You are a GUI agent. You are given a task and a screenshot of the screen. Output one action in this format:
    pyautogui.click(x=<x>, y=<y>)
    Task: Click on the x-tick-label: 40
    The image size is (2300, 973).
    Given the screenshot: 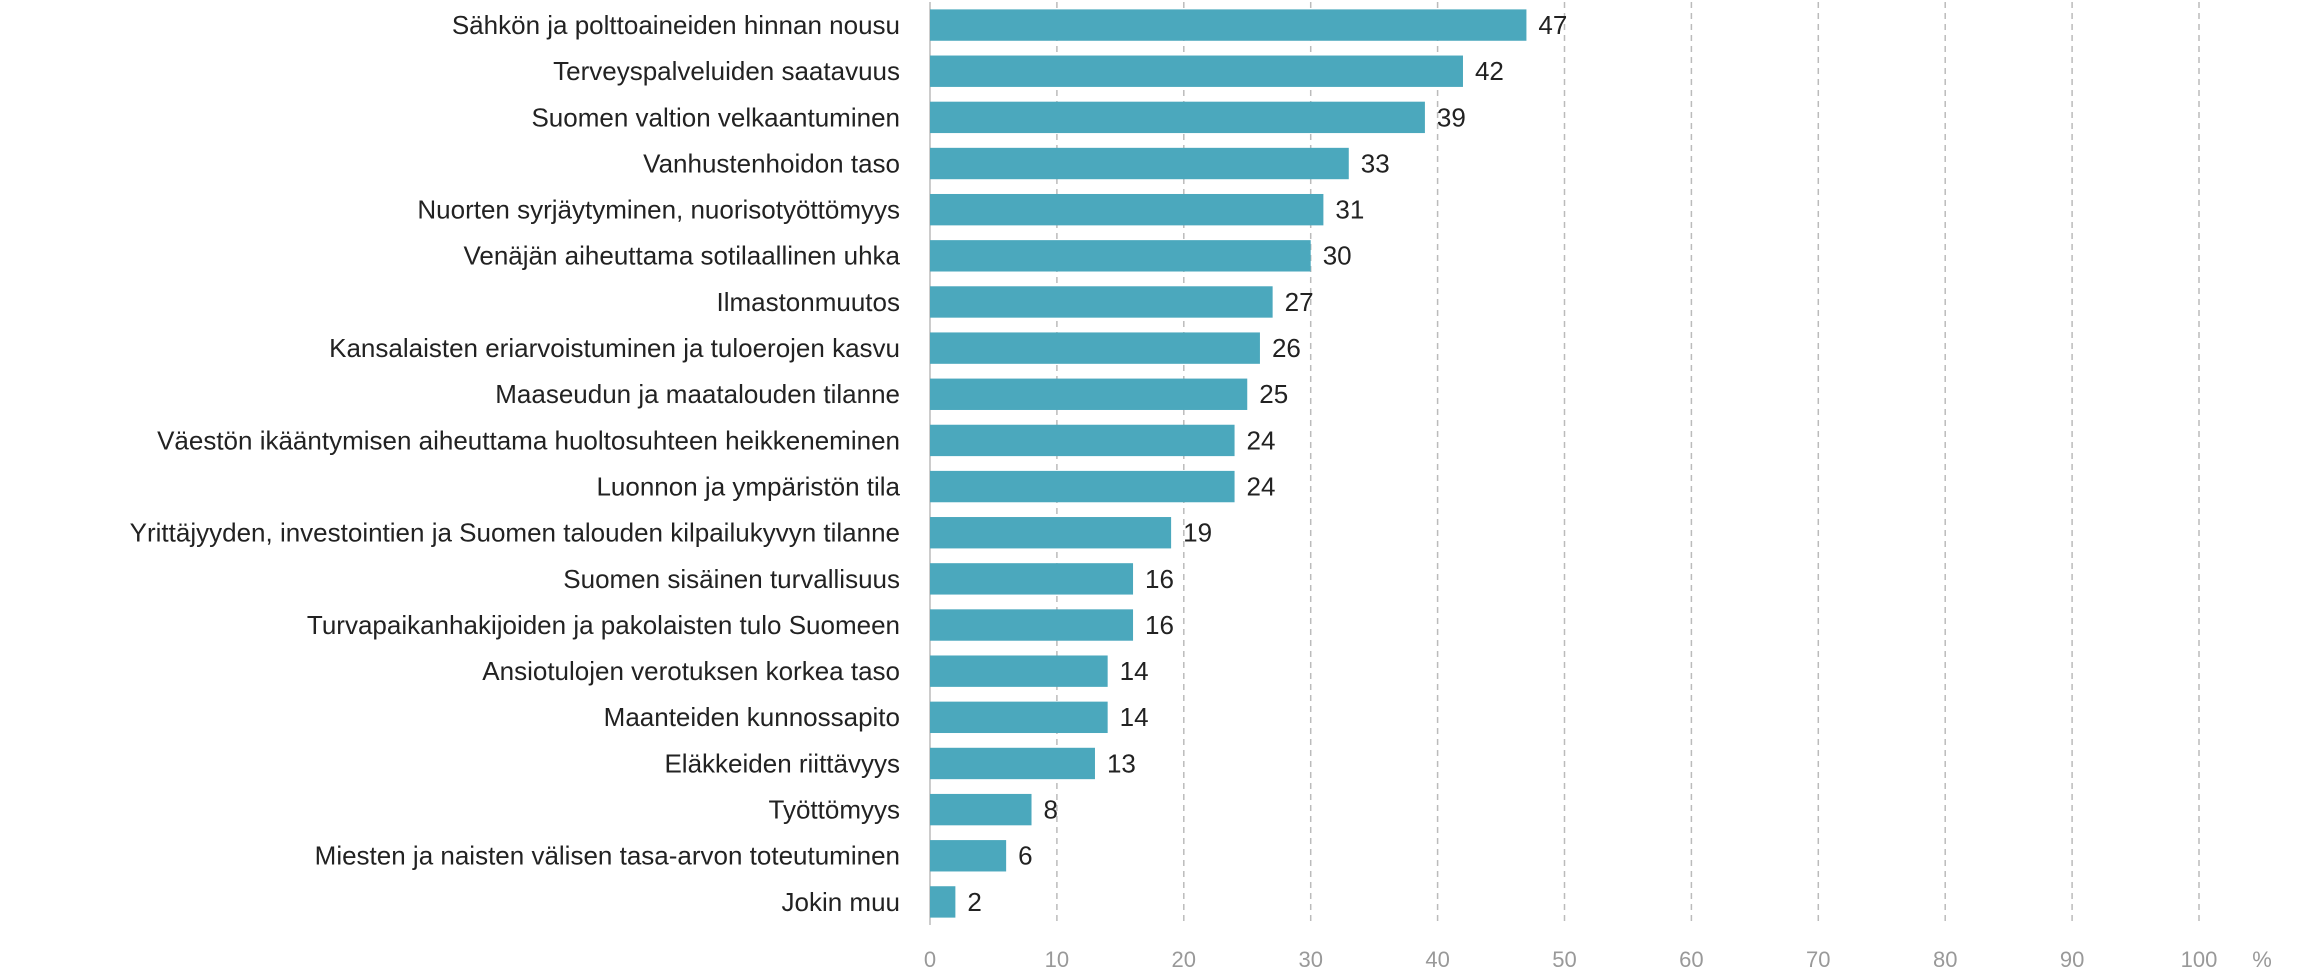 What is the action you would take?
    pyautogui.click(x=1437, y=959)
    